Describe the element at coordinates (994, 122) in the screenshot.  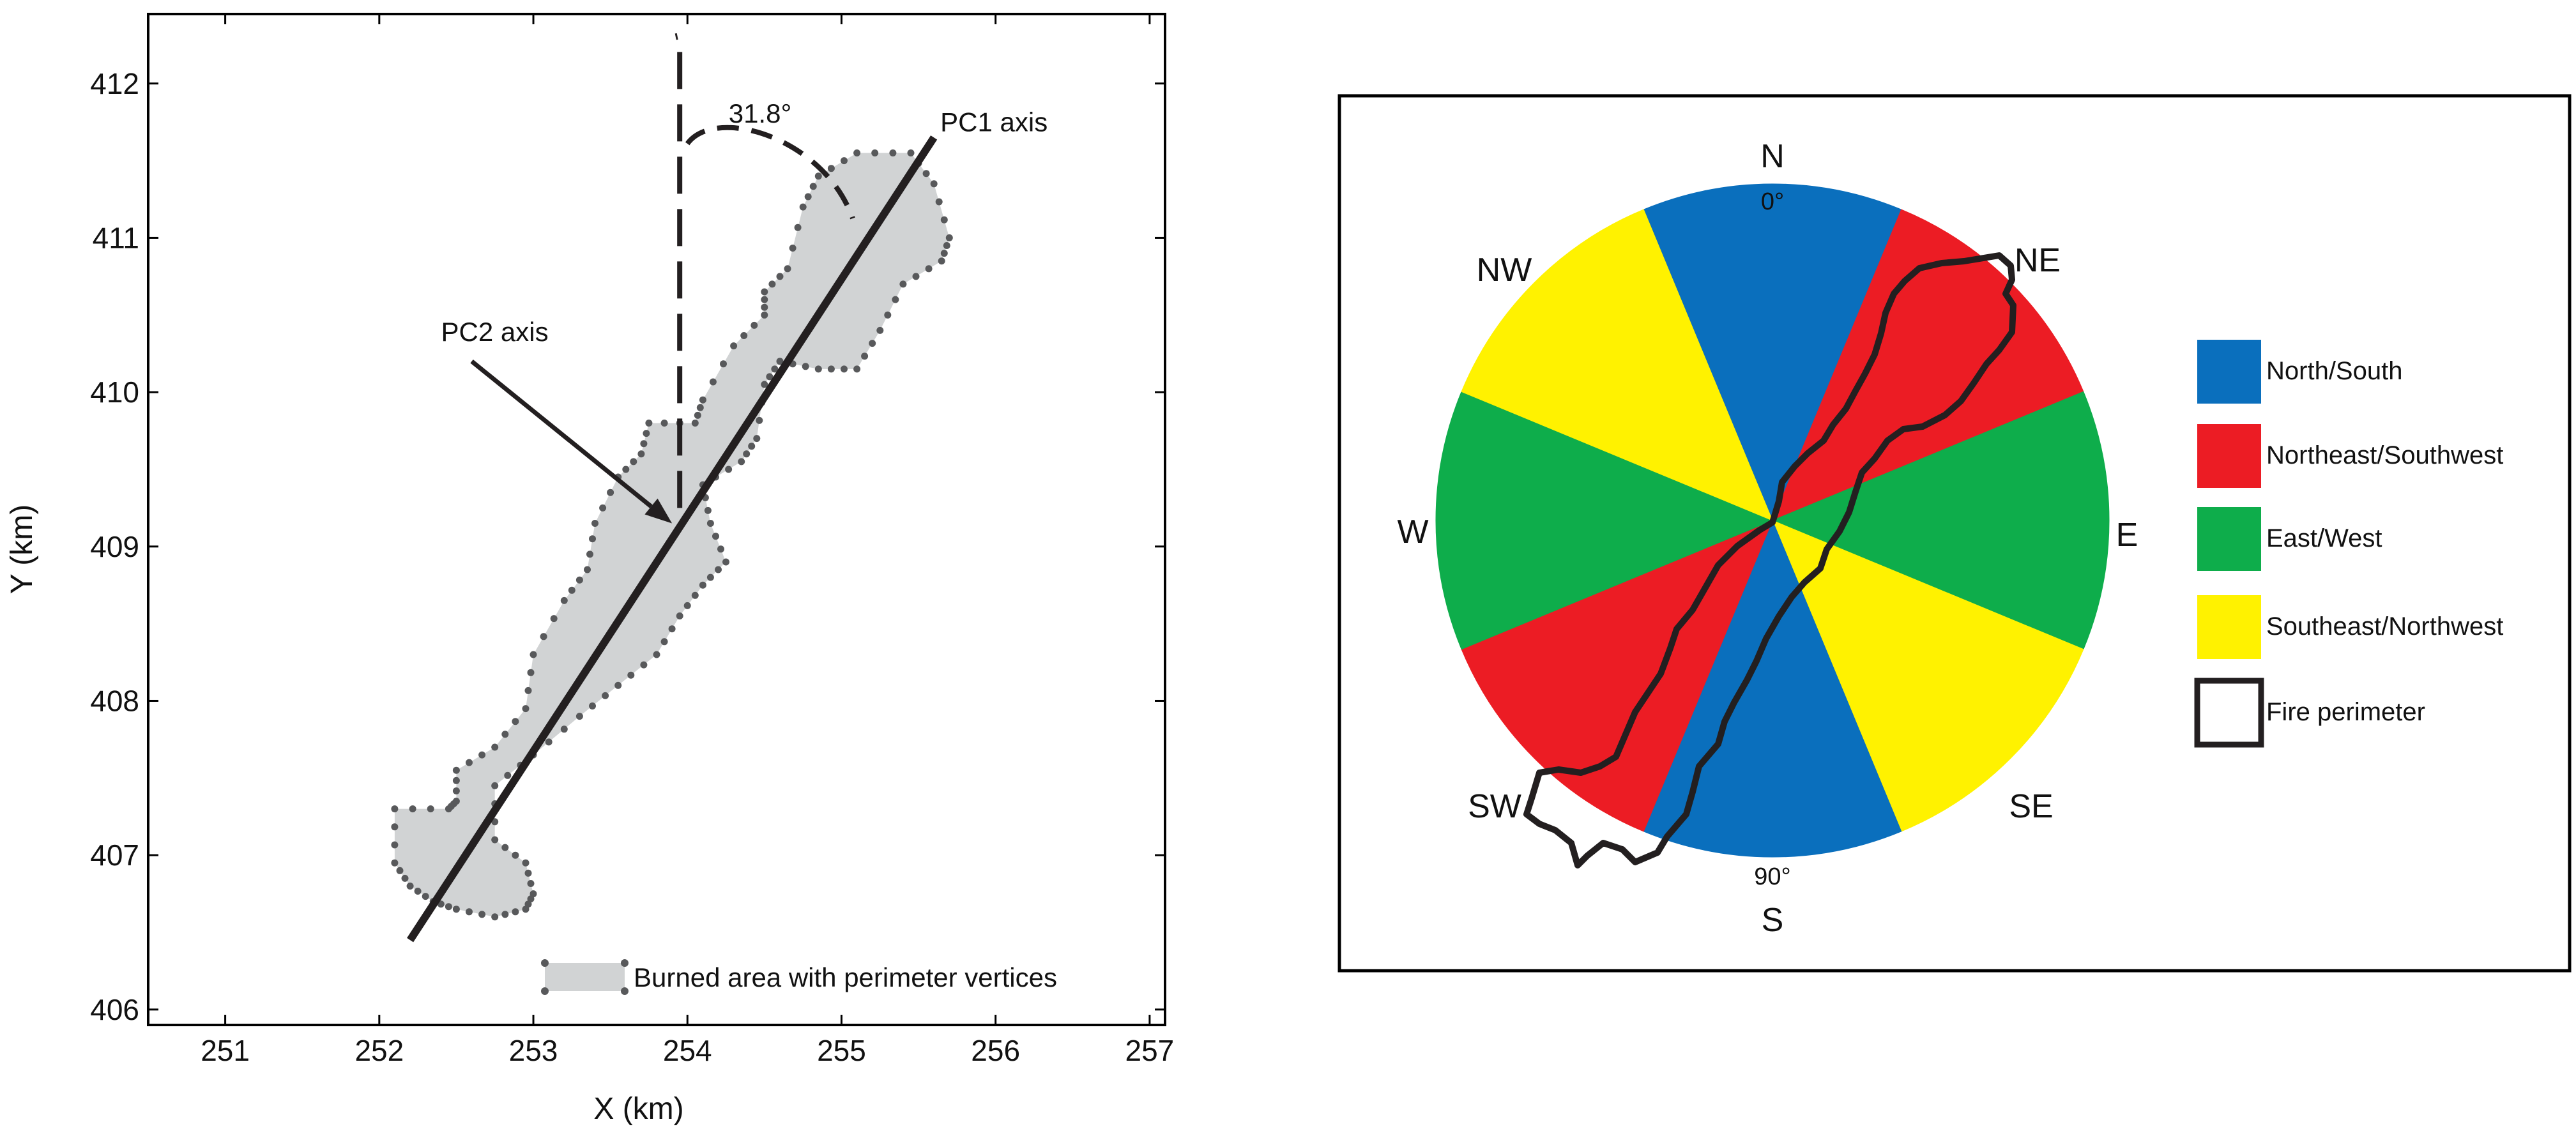
I see `pc1-axis-label: PC1 axis` at that location.